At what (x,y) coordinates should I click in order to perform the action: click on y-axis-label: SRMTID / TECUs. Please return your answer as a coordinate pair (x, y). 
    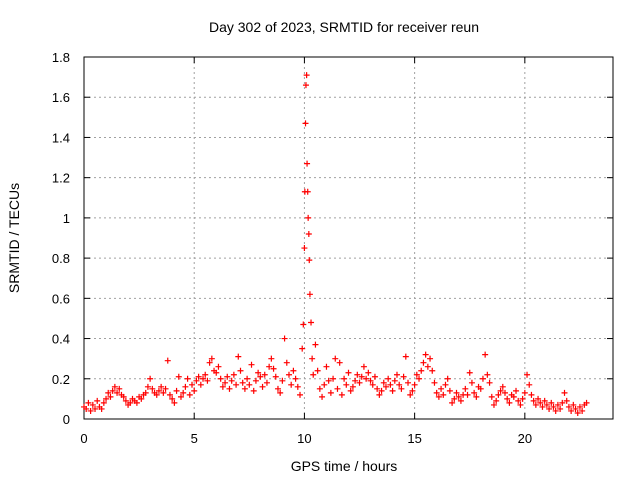
    Looking at the image, I should click on (14, 238).